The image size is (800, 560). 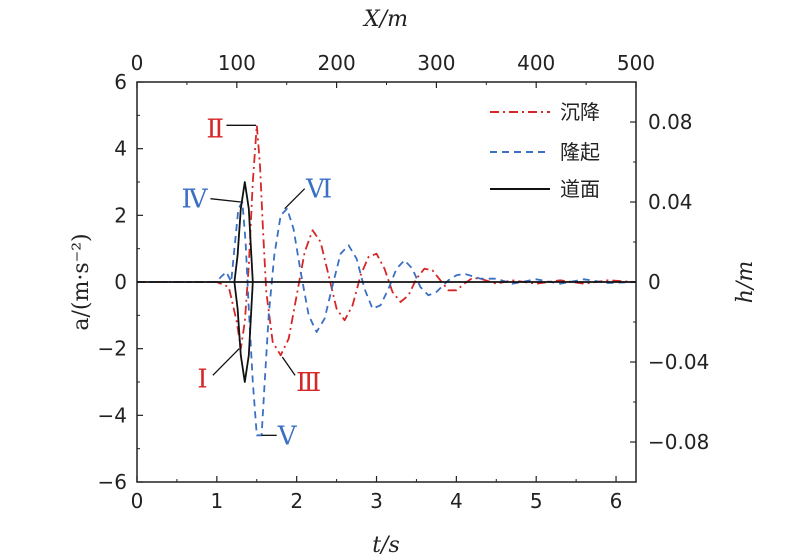 I want to click on right-tick-label: 0.04, so click(x=670, y=202).